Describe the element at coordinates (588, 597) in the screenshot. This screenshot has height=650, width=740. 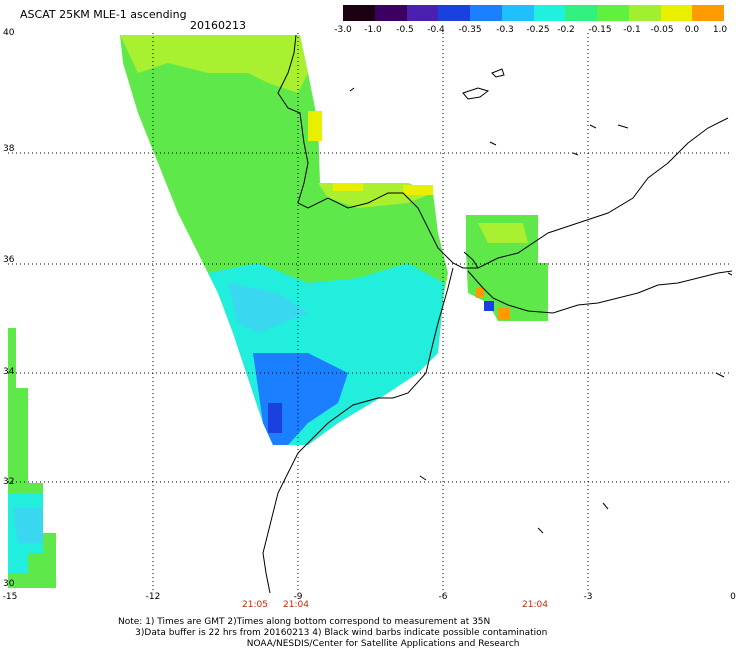
I see `longitude-label: -3` at that location.